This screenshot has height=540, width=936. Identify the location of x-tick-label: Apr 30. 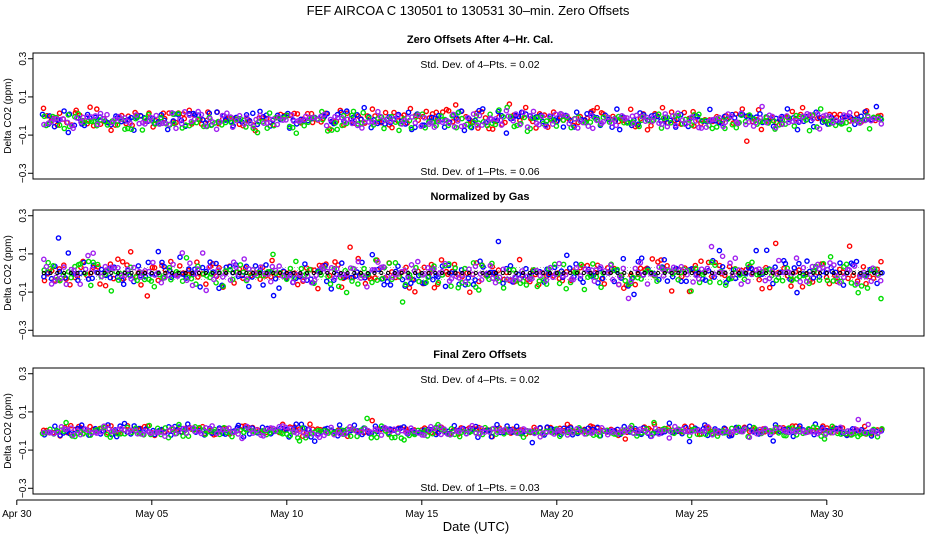
(17, 514).